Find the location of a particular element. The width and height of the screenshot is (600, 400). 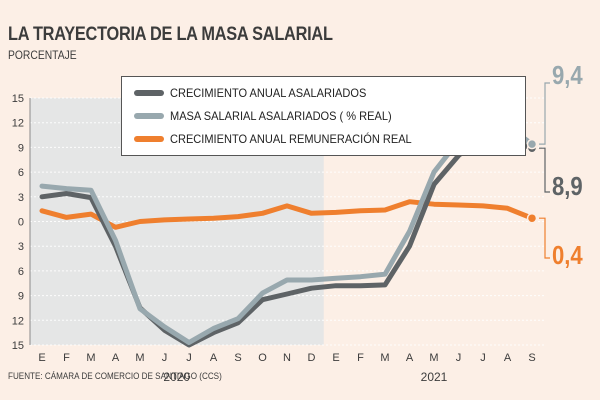

legend-swatch-asalariados is located at coordinates (149, 93).